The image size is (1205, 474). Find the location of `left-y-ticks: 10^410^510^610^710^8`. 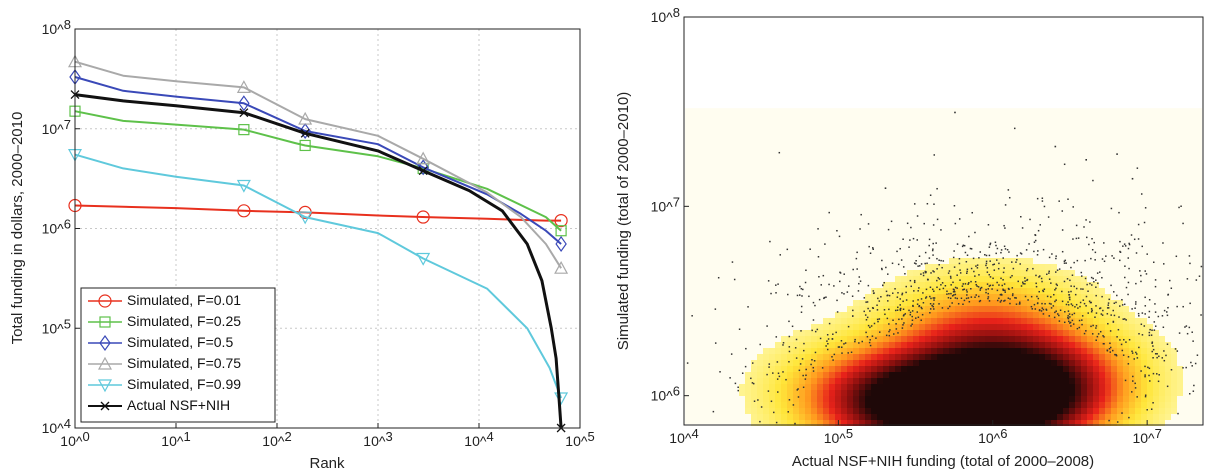

left-y-ticks: 10^410^510^610^710^8 is located at coordinates (61, 226).